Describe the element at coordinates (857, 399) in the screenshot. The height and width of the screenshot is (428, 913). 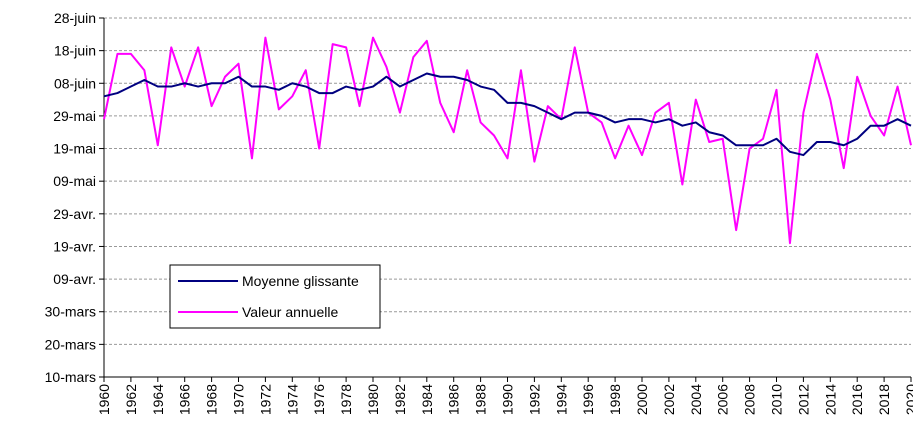
I see `x-tick-label: 2016` at that location.